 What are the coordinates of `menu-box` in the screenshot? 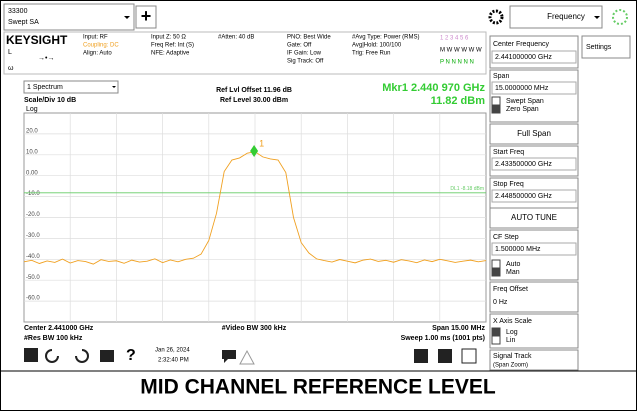 It's located at (556, 17).